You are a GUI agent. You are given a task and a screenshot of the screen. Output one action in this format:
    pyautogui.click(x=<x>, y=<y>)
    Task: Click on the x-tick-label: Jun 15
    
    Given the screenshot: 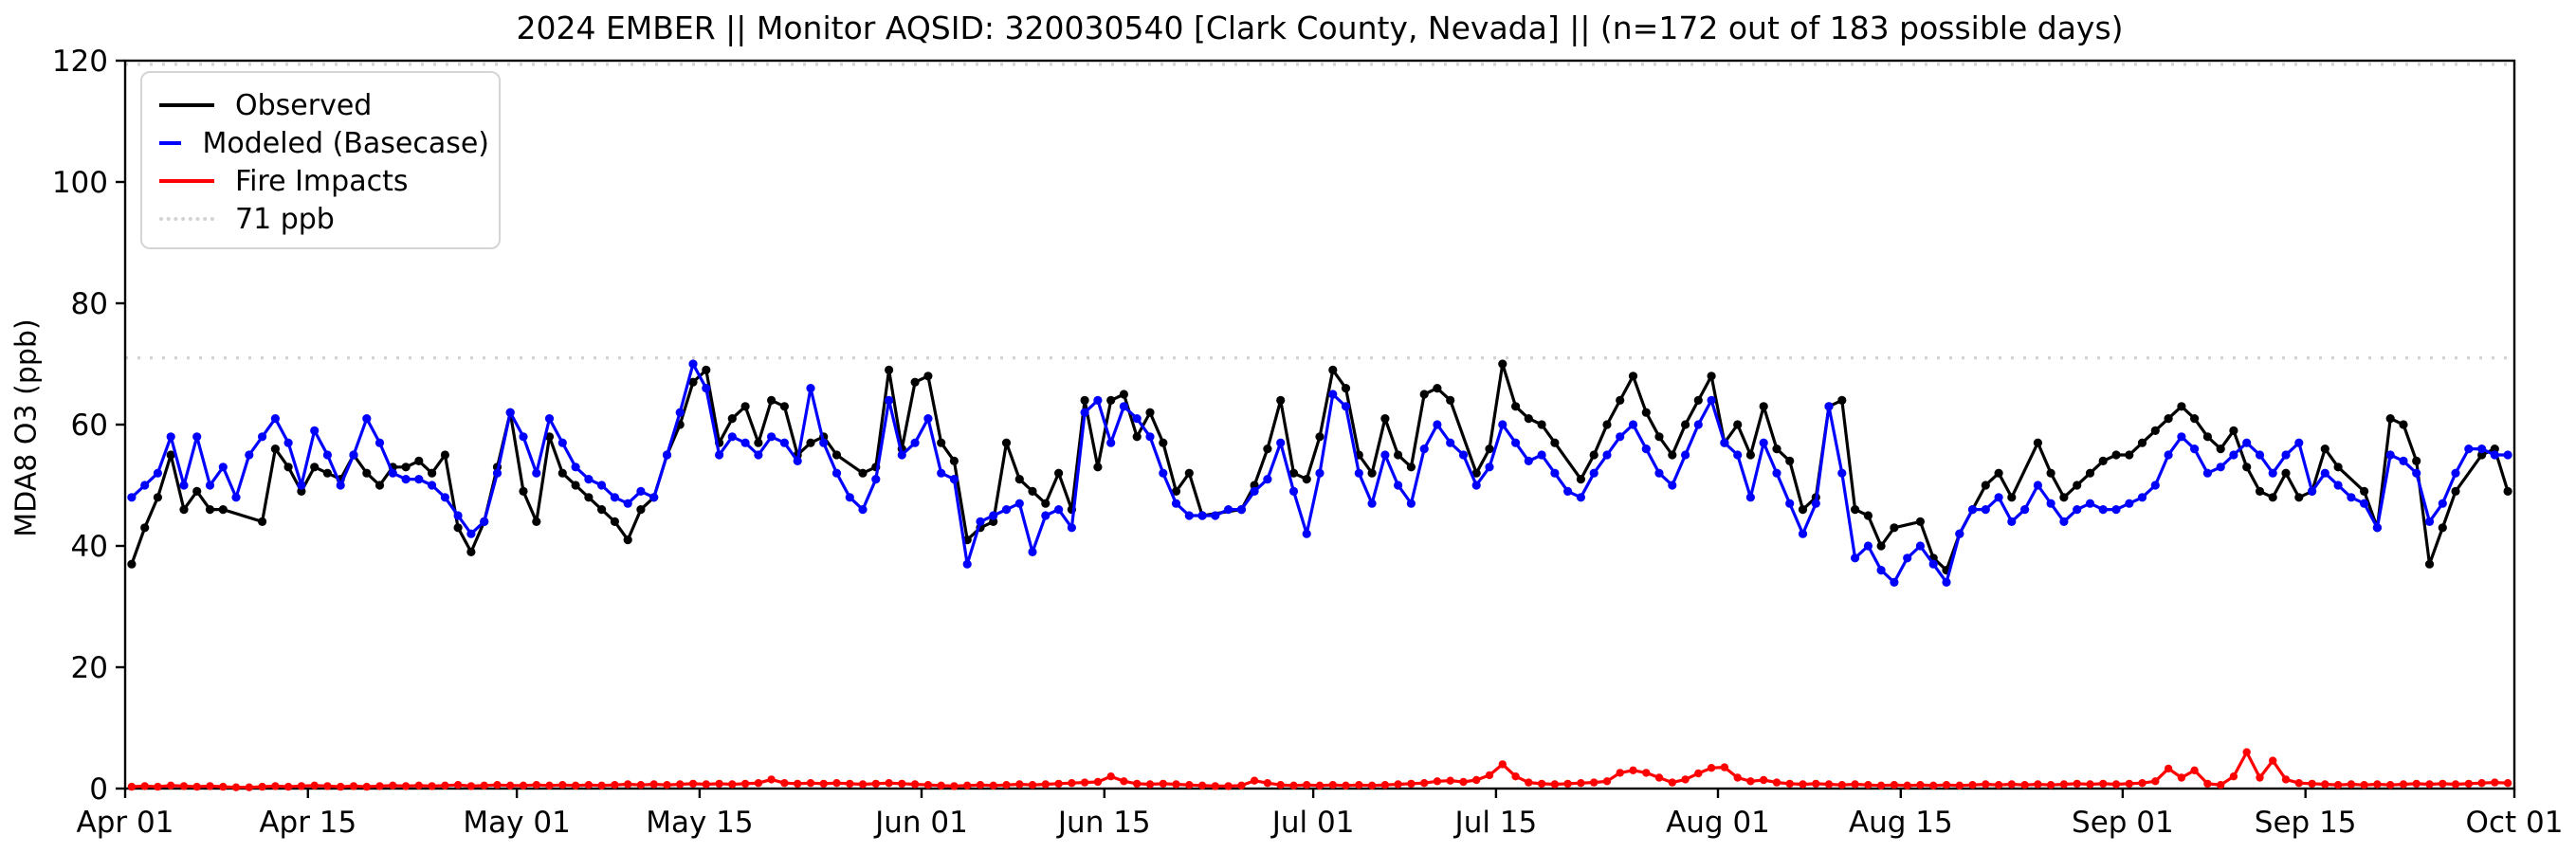 What is the action you would take?
    pyautogui.click(x=1103, y=823)
    